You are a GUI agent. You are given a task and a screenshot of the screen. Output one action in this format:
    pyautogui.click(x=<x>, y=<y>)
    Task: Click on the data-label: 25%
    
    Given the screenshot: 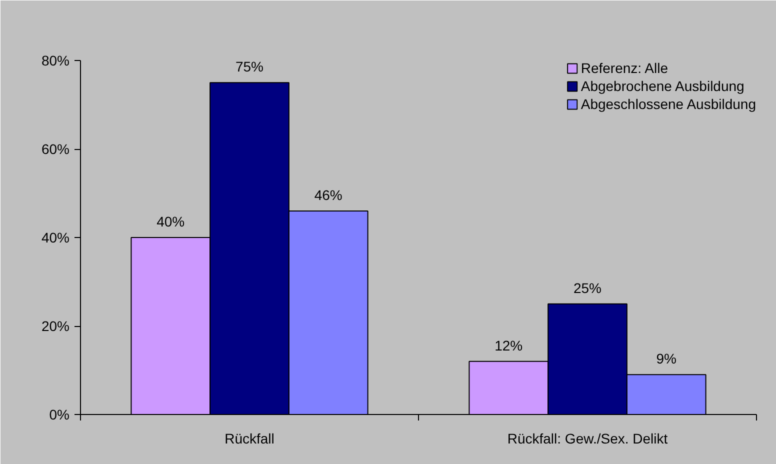 What is the action you would take?
    pyautogui.click(x=587, y=288)
    